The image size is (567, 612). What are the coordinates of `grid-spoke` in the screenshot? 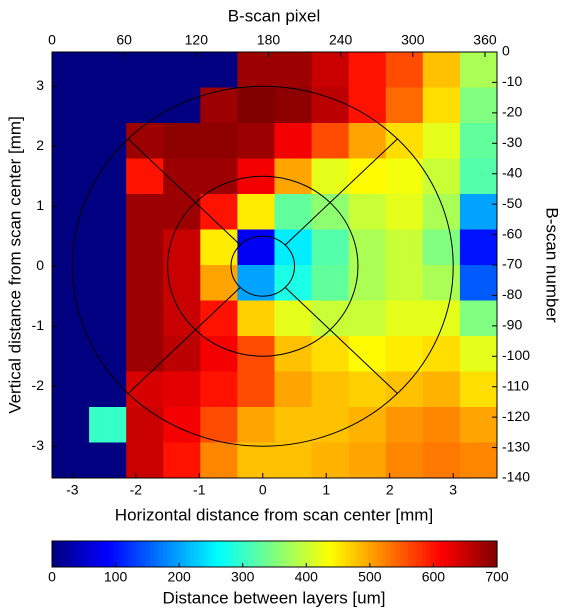 It's located at (341, 192).